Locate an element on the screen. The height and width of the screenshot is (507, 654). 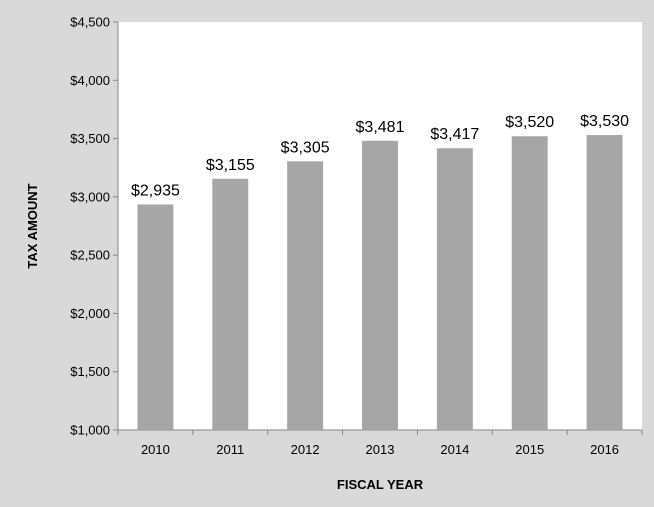
data-label: $2,935 is located at coordinates (155, 190).